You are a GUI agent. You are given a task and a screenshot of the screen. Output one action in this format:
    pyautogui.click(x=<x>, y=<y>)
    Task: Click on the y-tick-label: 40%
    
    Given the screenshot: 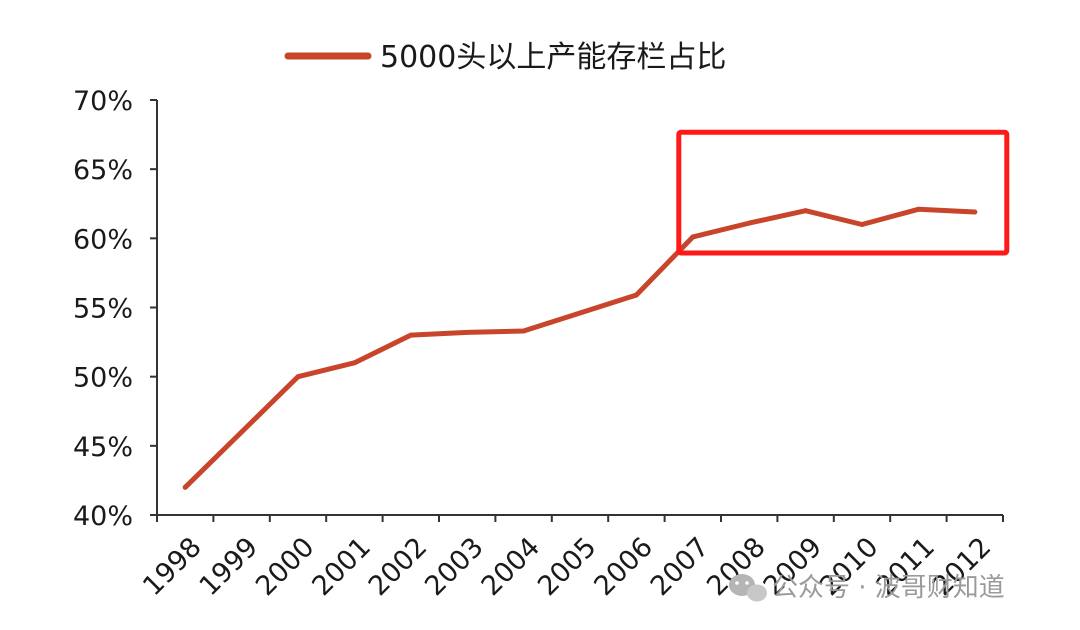 What is the action you would take?
    pyautogui.click(x=103, y=516)
    